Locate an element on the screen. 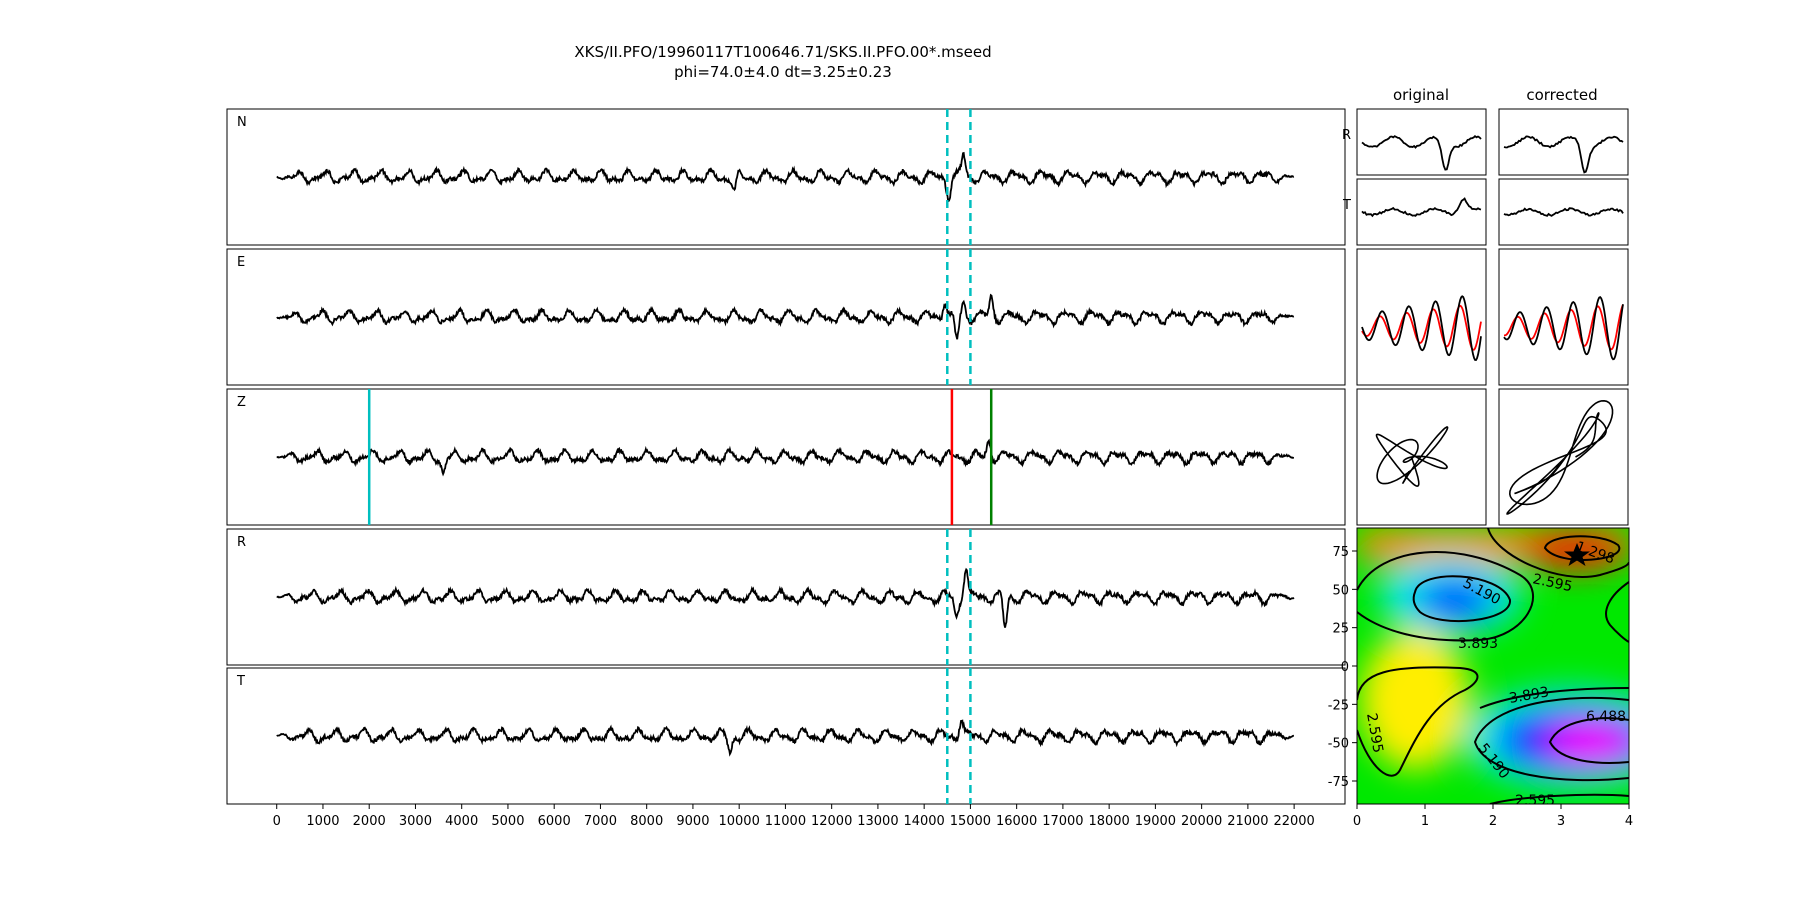 The image size is (1800, 900). small-panel-original-r is located at coordinates (1421, 142).